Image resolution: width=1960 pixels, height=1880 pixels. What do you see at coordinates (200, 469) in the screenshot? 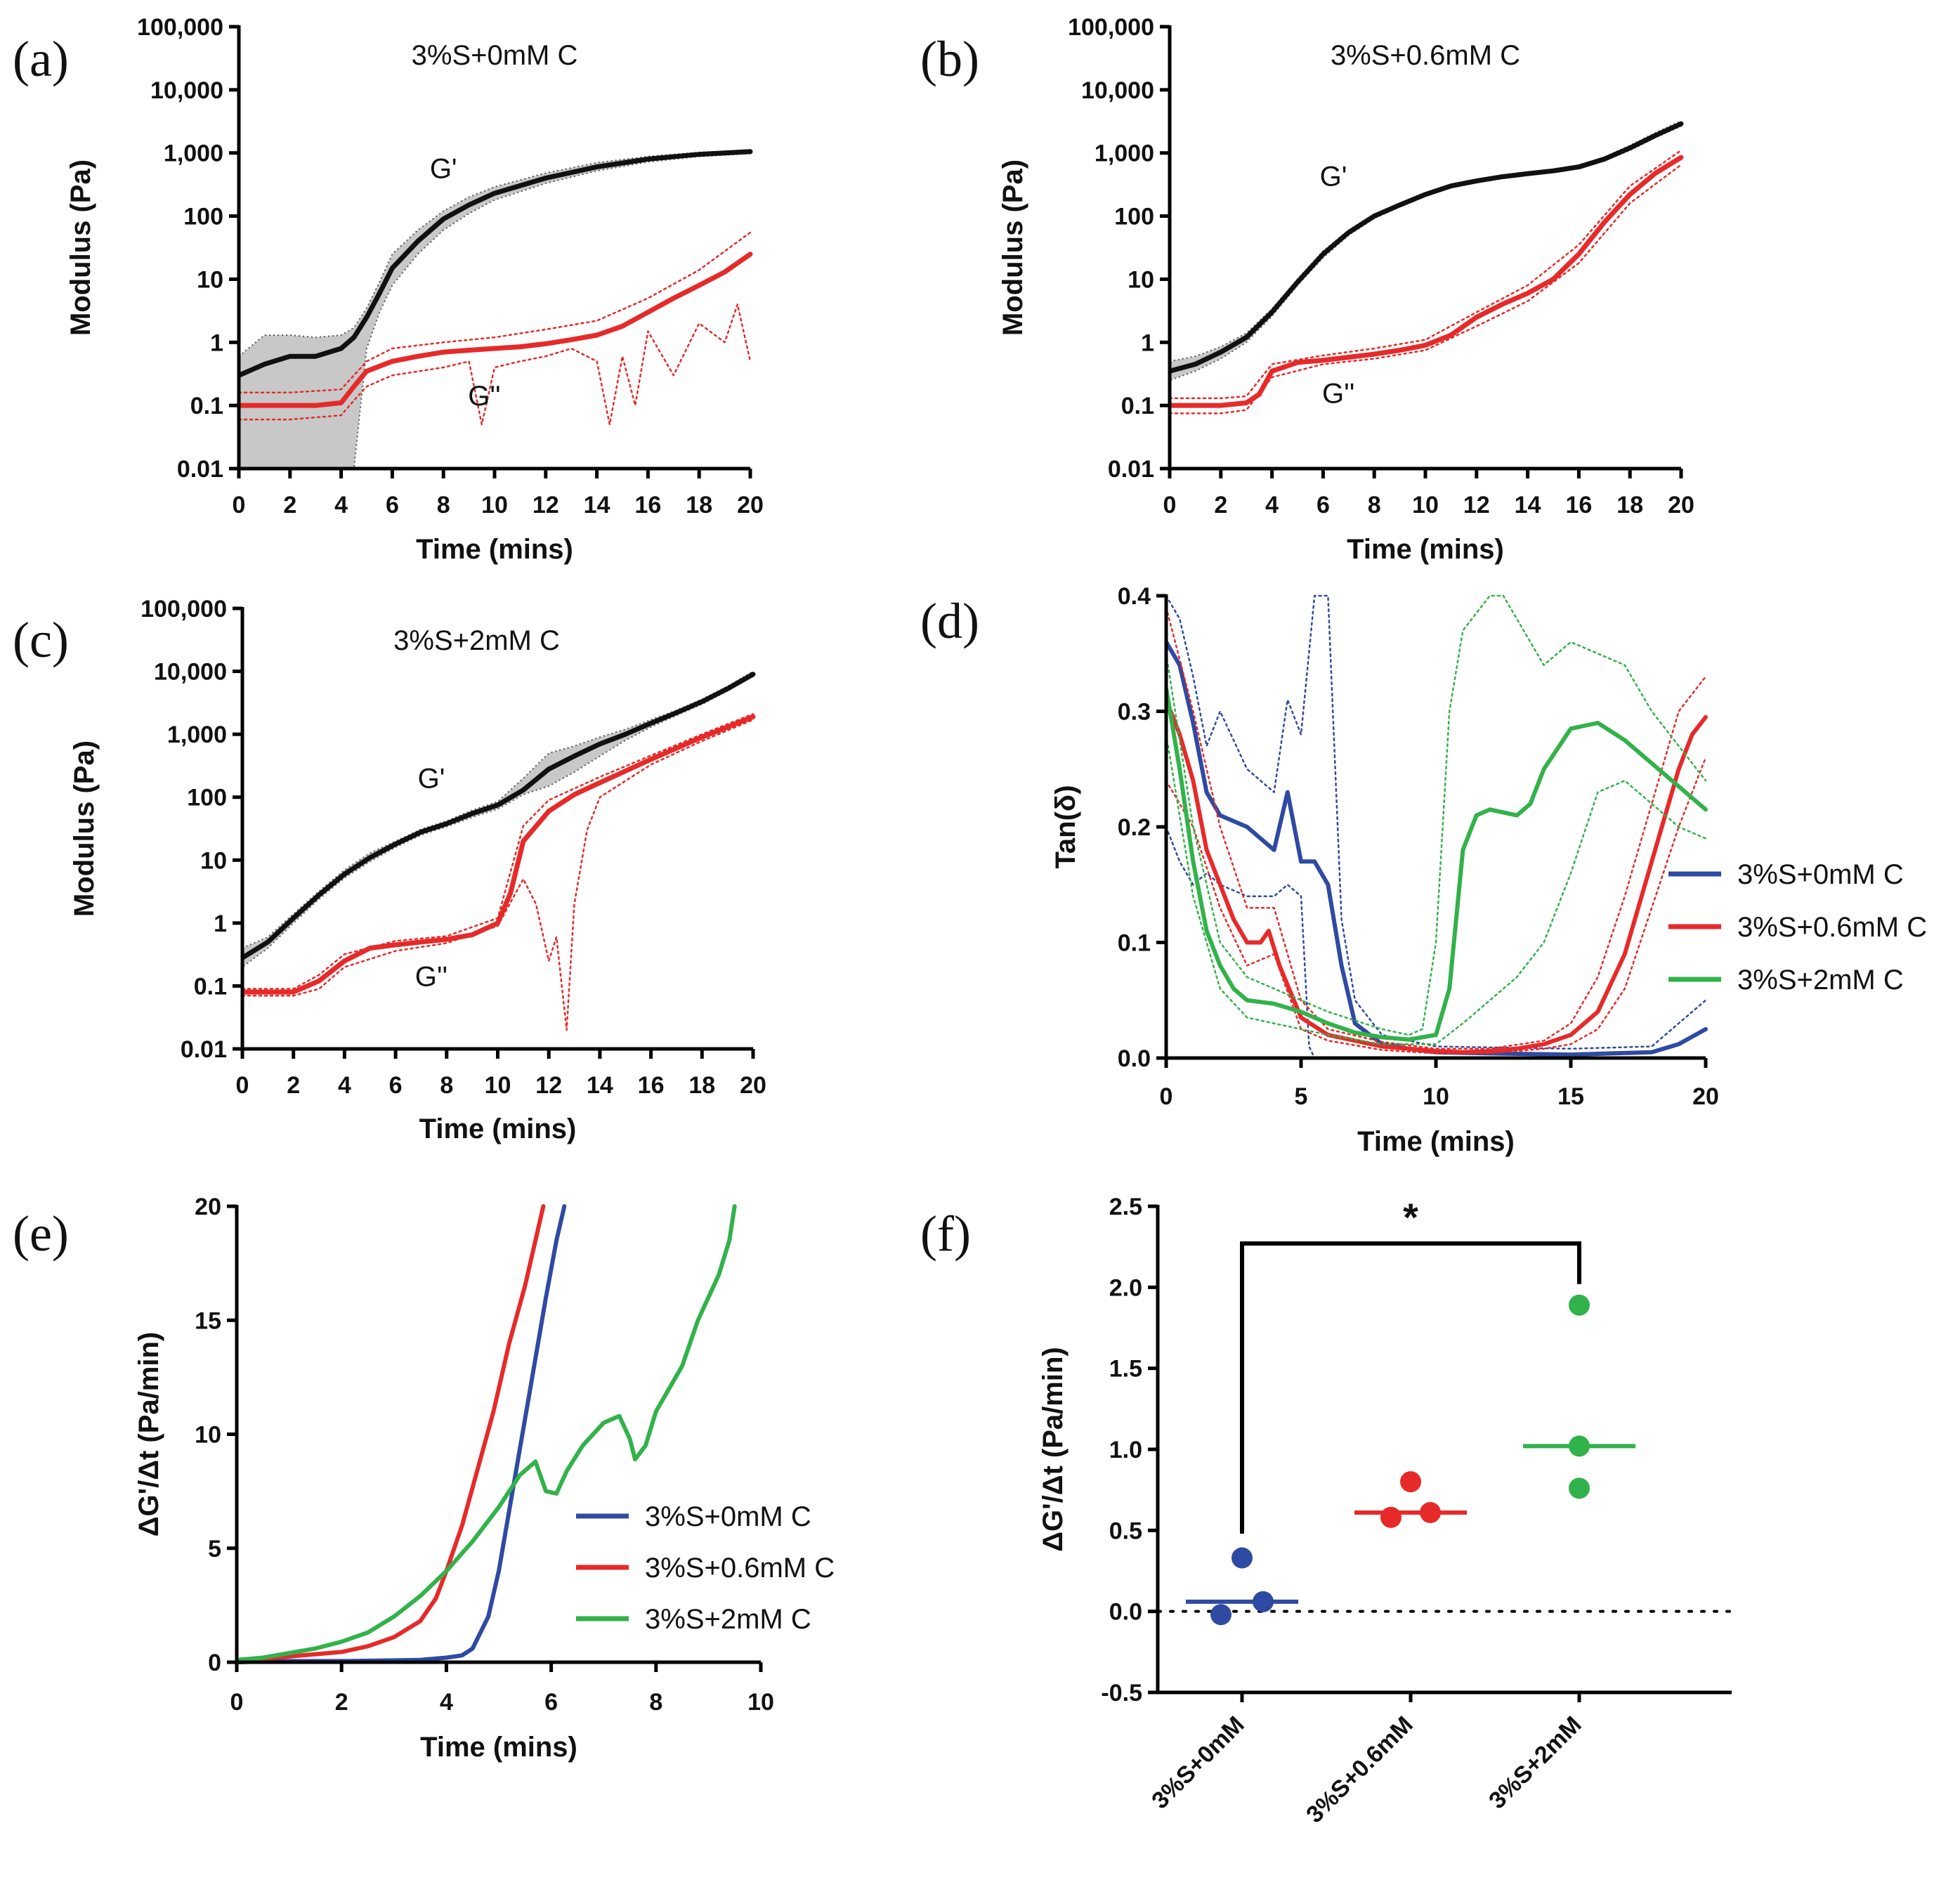
I see `y-tick-label-a: 0.01` at bounding box center [200, 469].